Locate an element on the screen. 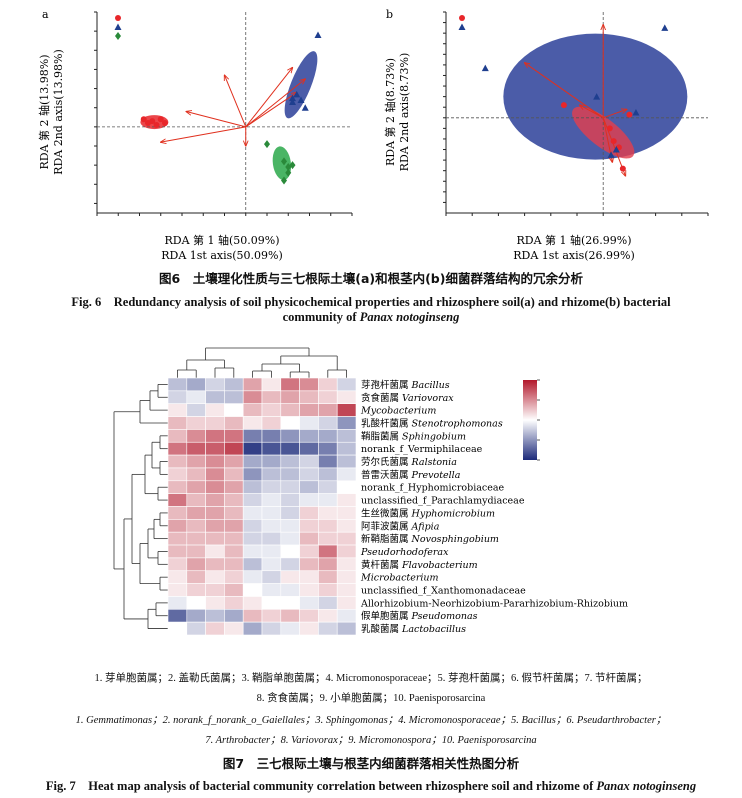 The height and width of the screenshot is (798, 742). panel-b-ylabel-cn: RDA 第 2 轴(8.73%) is located at coordinates (390, 112).